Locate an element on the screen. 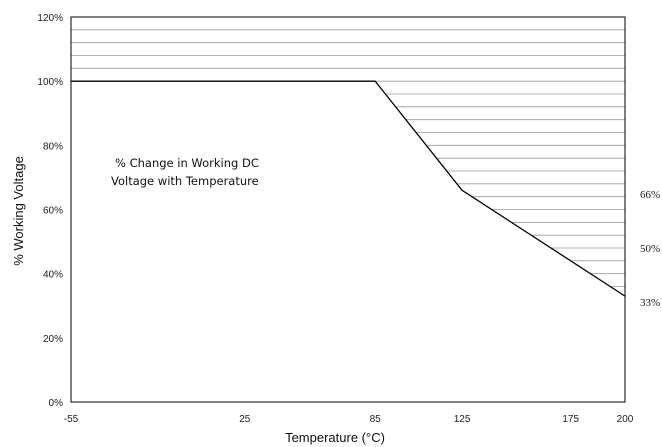 Image resolution: width=662 pixels, height=447 pixels. y-tick-label: 120% is located at coordinates (50, 18).